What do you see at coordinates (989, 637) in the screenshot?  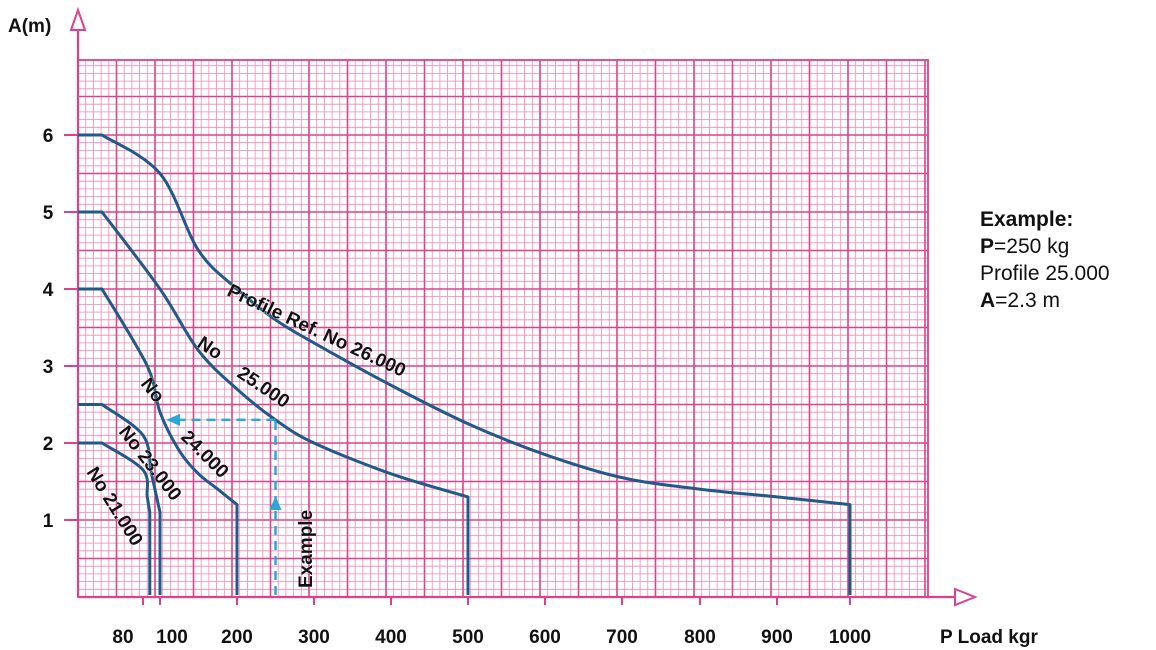 I see `x-axis-title: P Load kgr` at bounding box center [989, 637].